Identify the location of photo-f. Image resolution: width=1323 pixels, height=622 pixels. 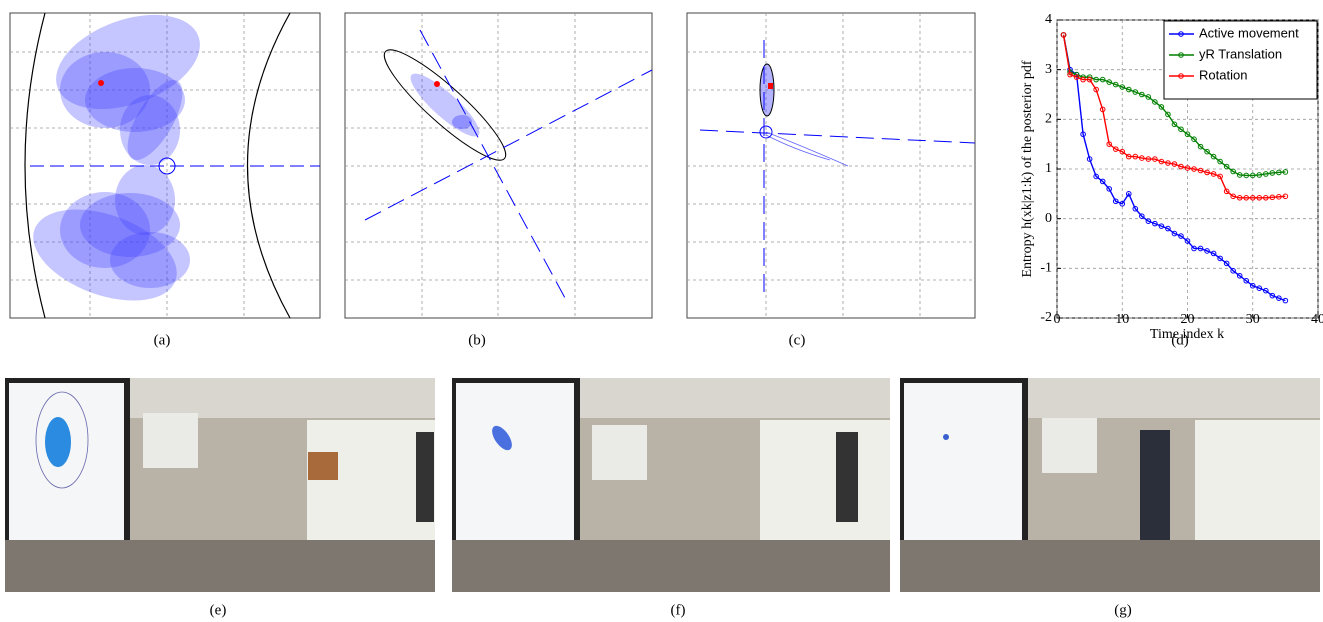
(671, 485).